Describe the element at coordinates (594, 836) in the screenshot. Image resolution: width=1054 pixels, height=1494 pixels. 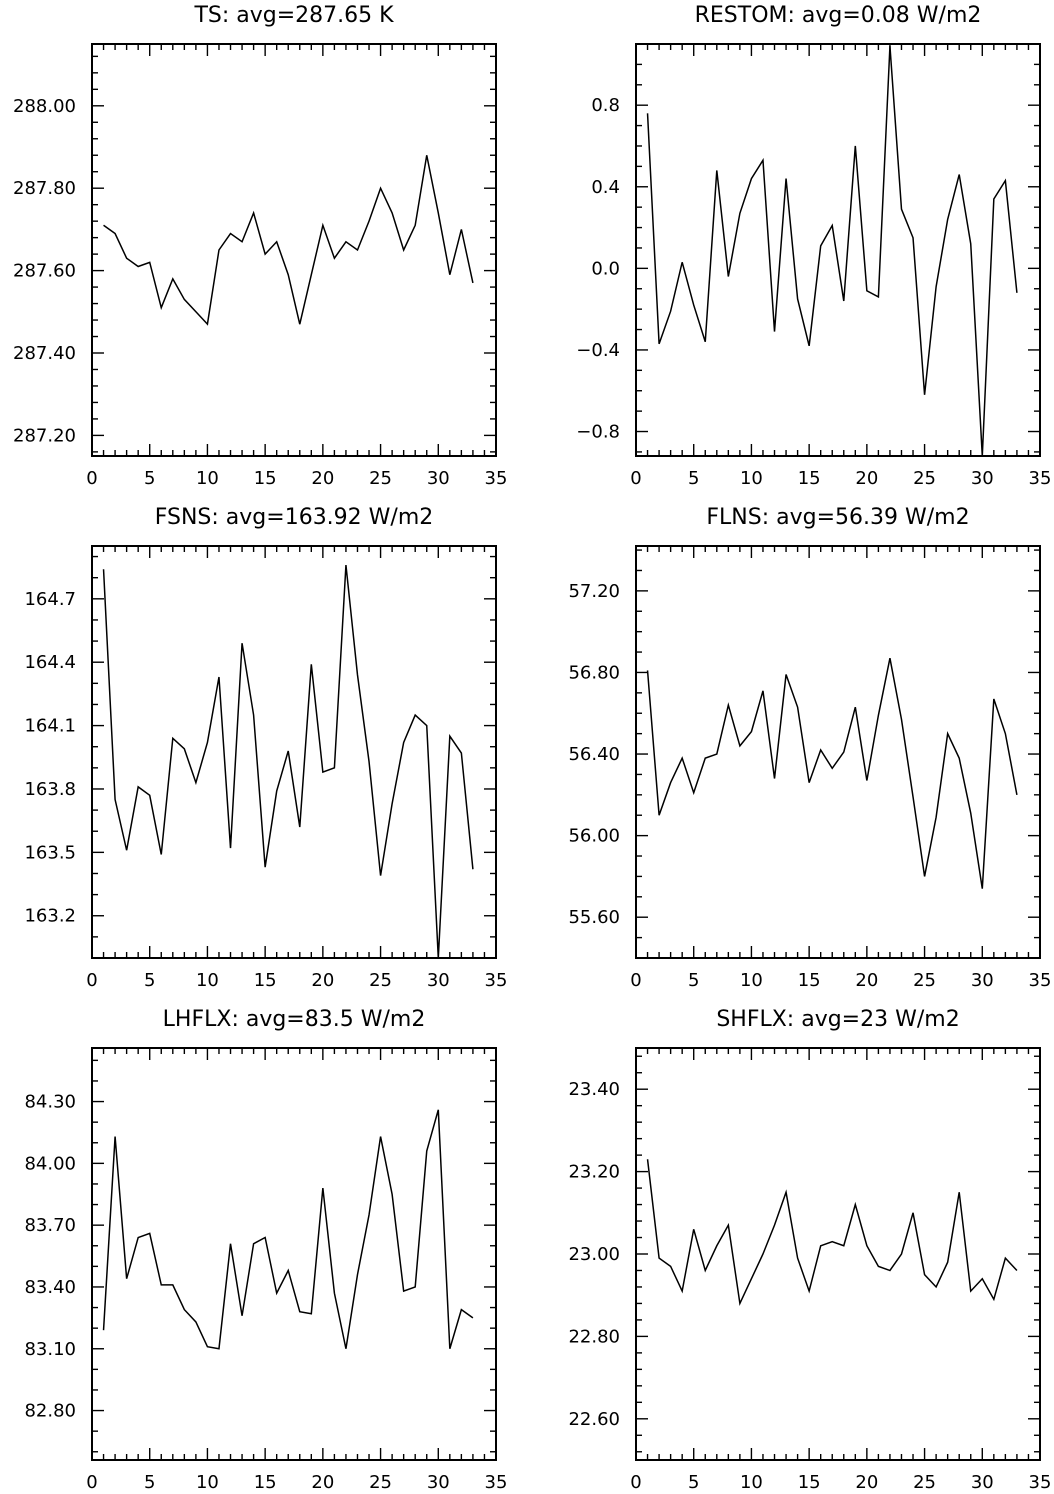
I see `y-tick-label: 56.00` at that location.